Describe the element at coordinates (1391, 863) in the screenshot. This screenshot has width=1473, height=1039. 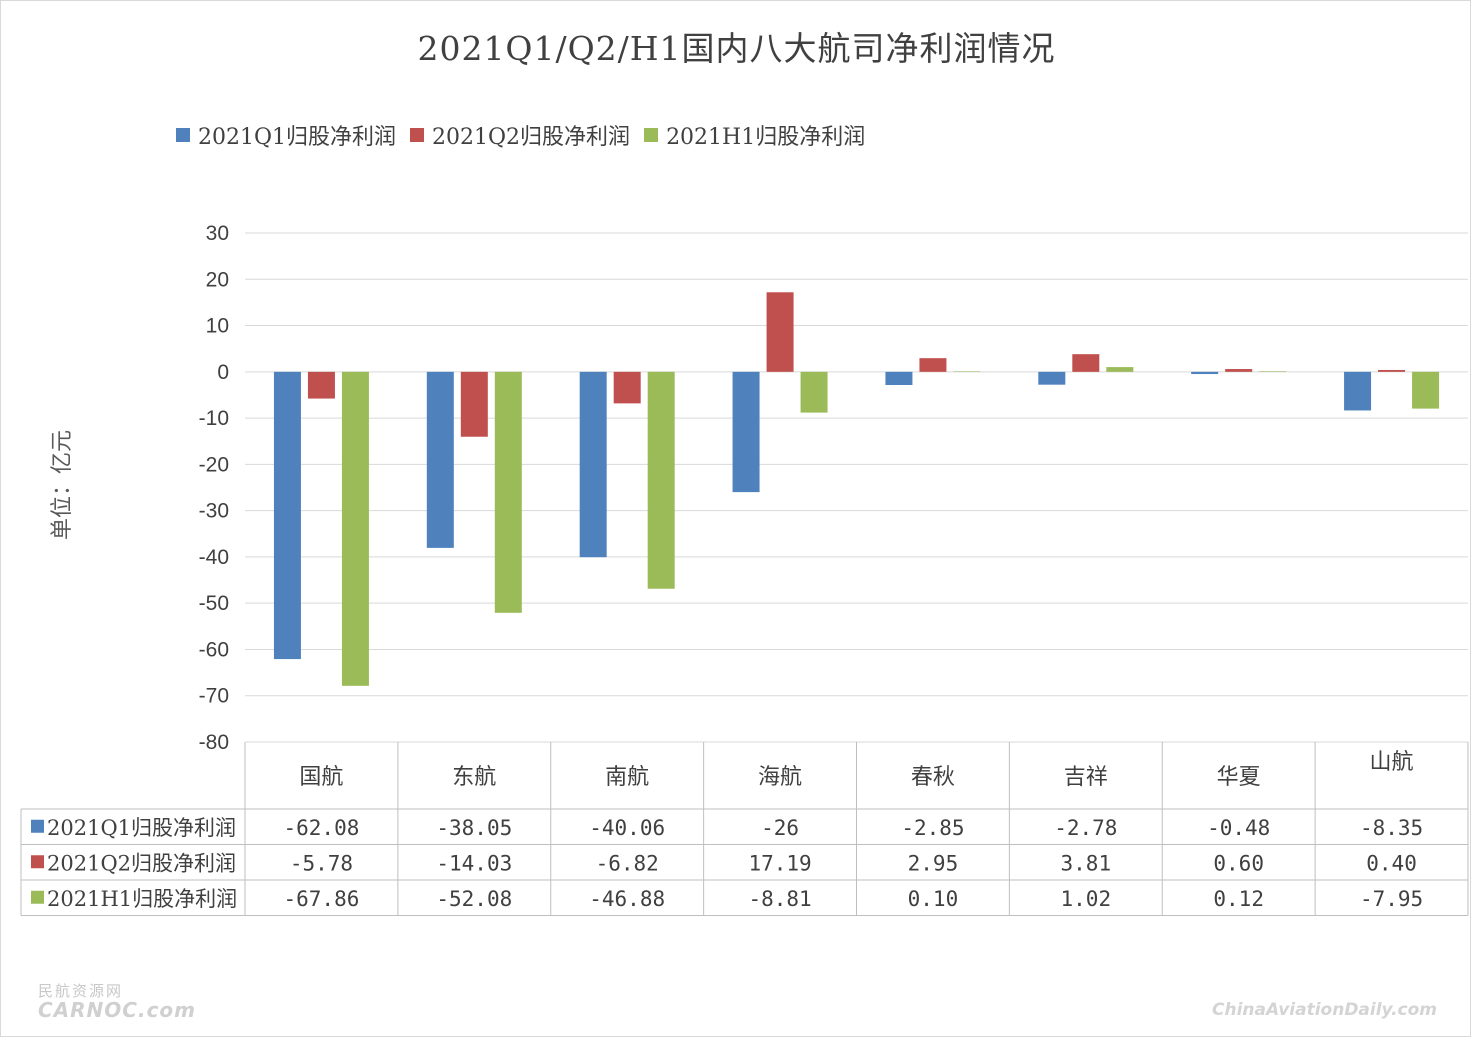
I see `table-cell: 0.40` at that location.